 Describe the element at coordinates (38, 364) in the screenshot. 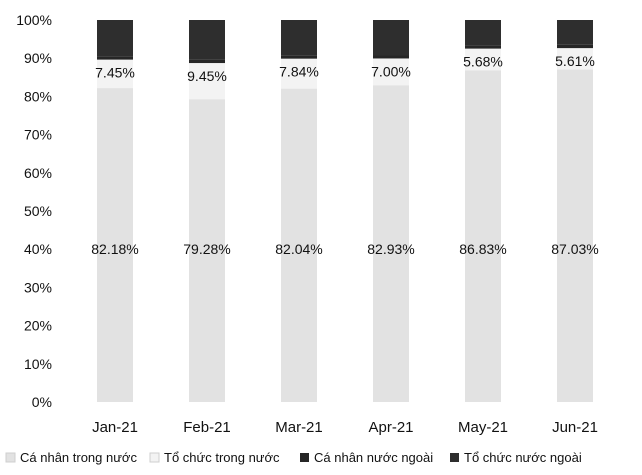

I see `y-tick-label: 10%` at that location.